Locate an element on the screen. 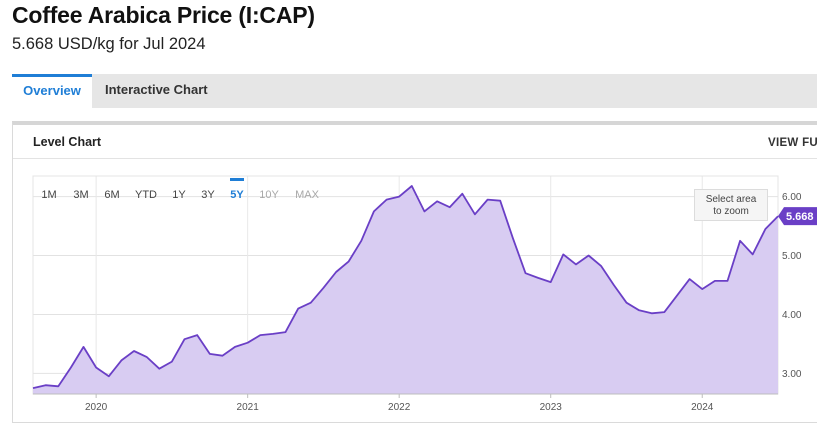 The image size is (817, 428). panel-header: Level Chart VIEW FUL is located at coordinates (415, 142).